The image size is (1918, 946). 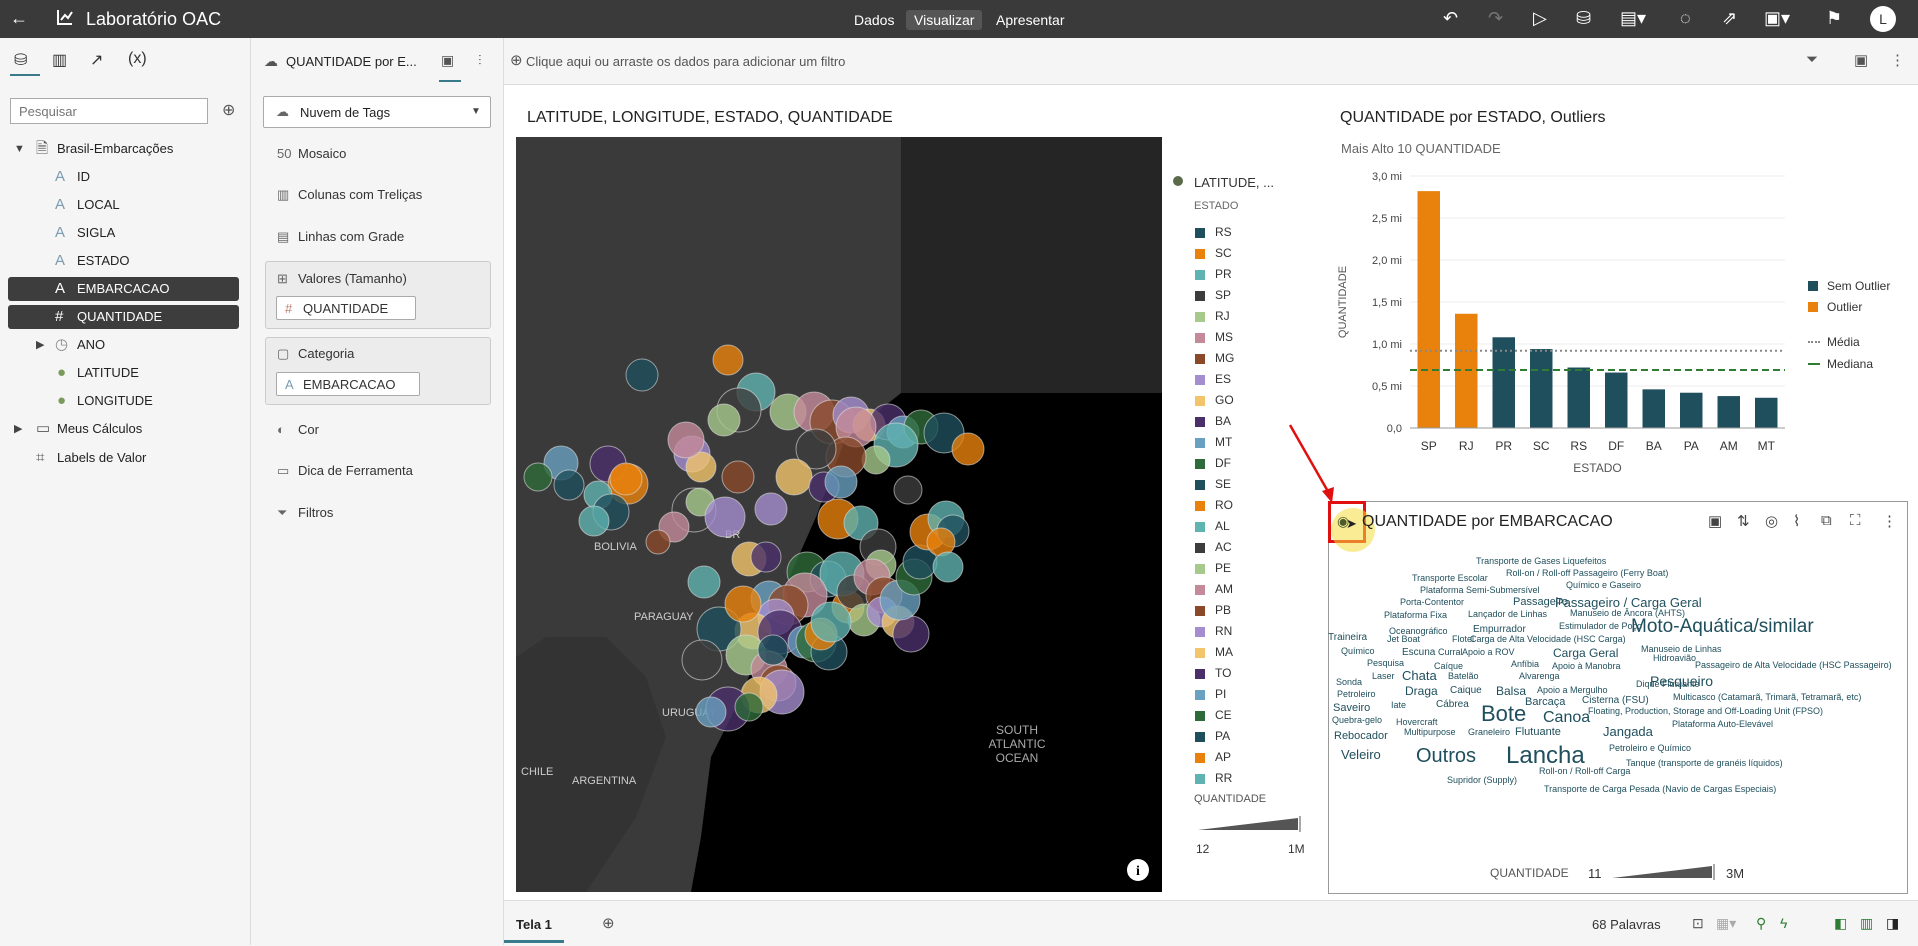 What do you see at coordinates (1855, 520) in the screenshot?
I see `maximize-icon: ⛶` at bounding box center [1855, 520].